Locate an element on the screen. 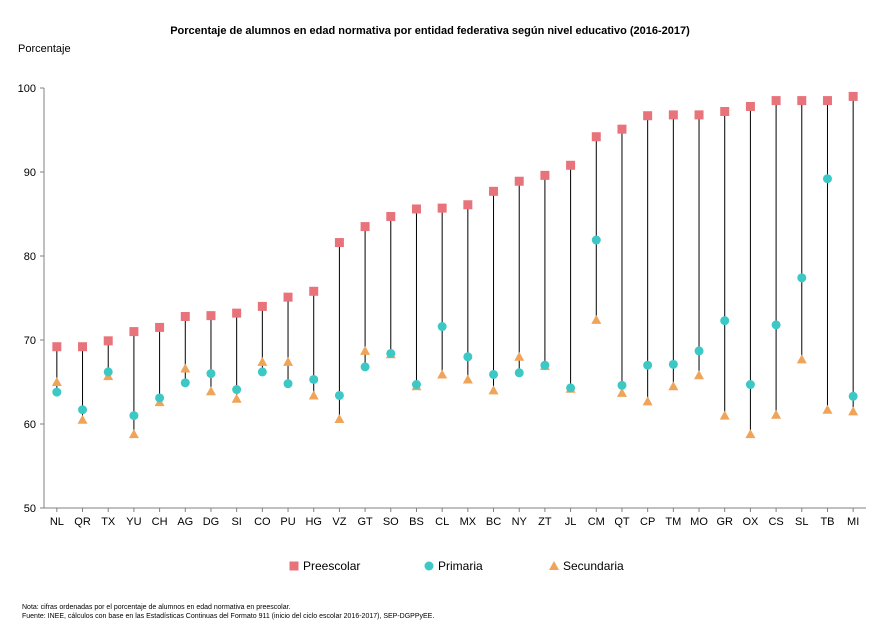 The height and width of the screenshot is (639, 880). x-tick-label: NY is located at coordinates (520, 522).